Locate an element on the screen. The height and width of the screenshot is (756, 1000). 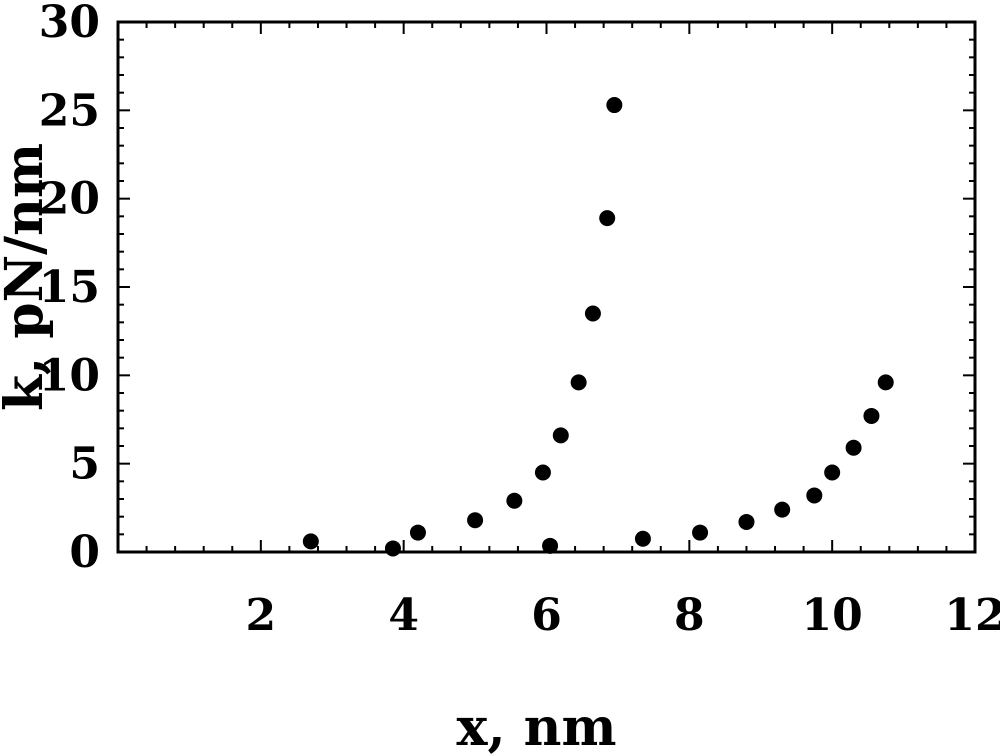
x-tick-label: 4 is located at coordinates (403, 615).